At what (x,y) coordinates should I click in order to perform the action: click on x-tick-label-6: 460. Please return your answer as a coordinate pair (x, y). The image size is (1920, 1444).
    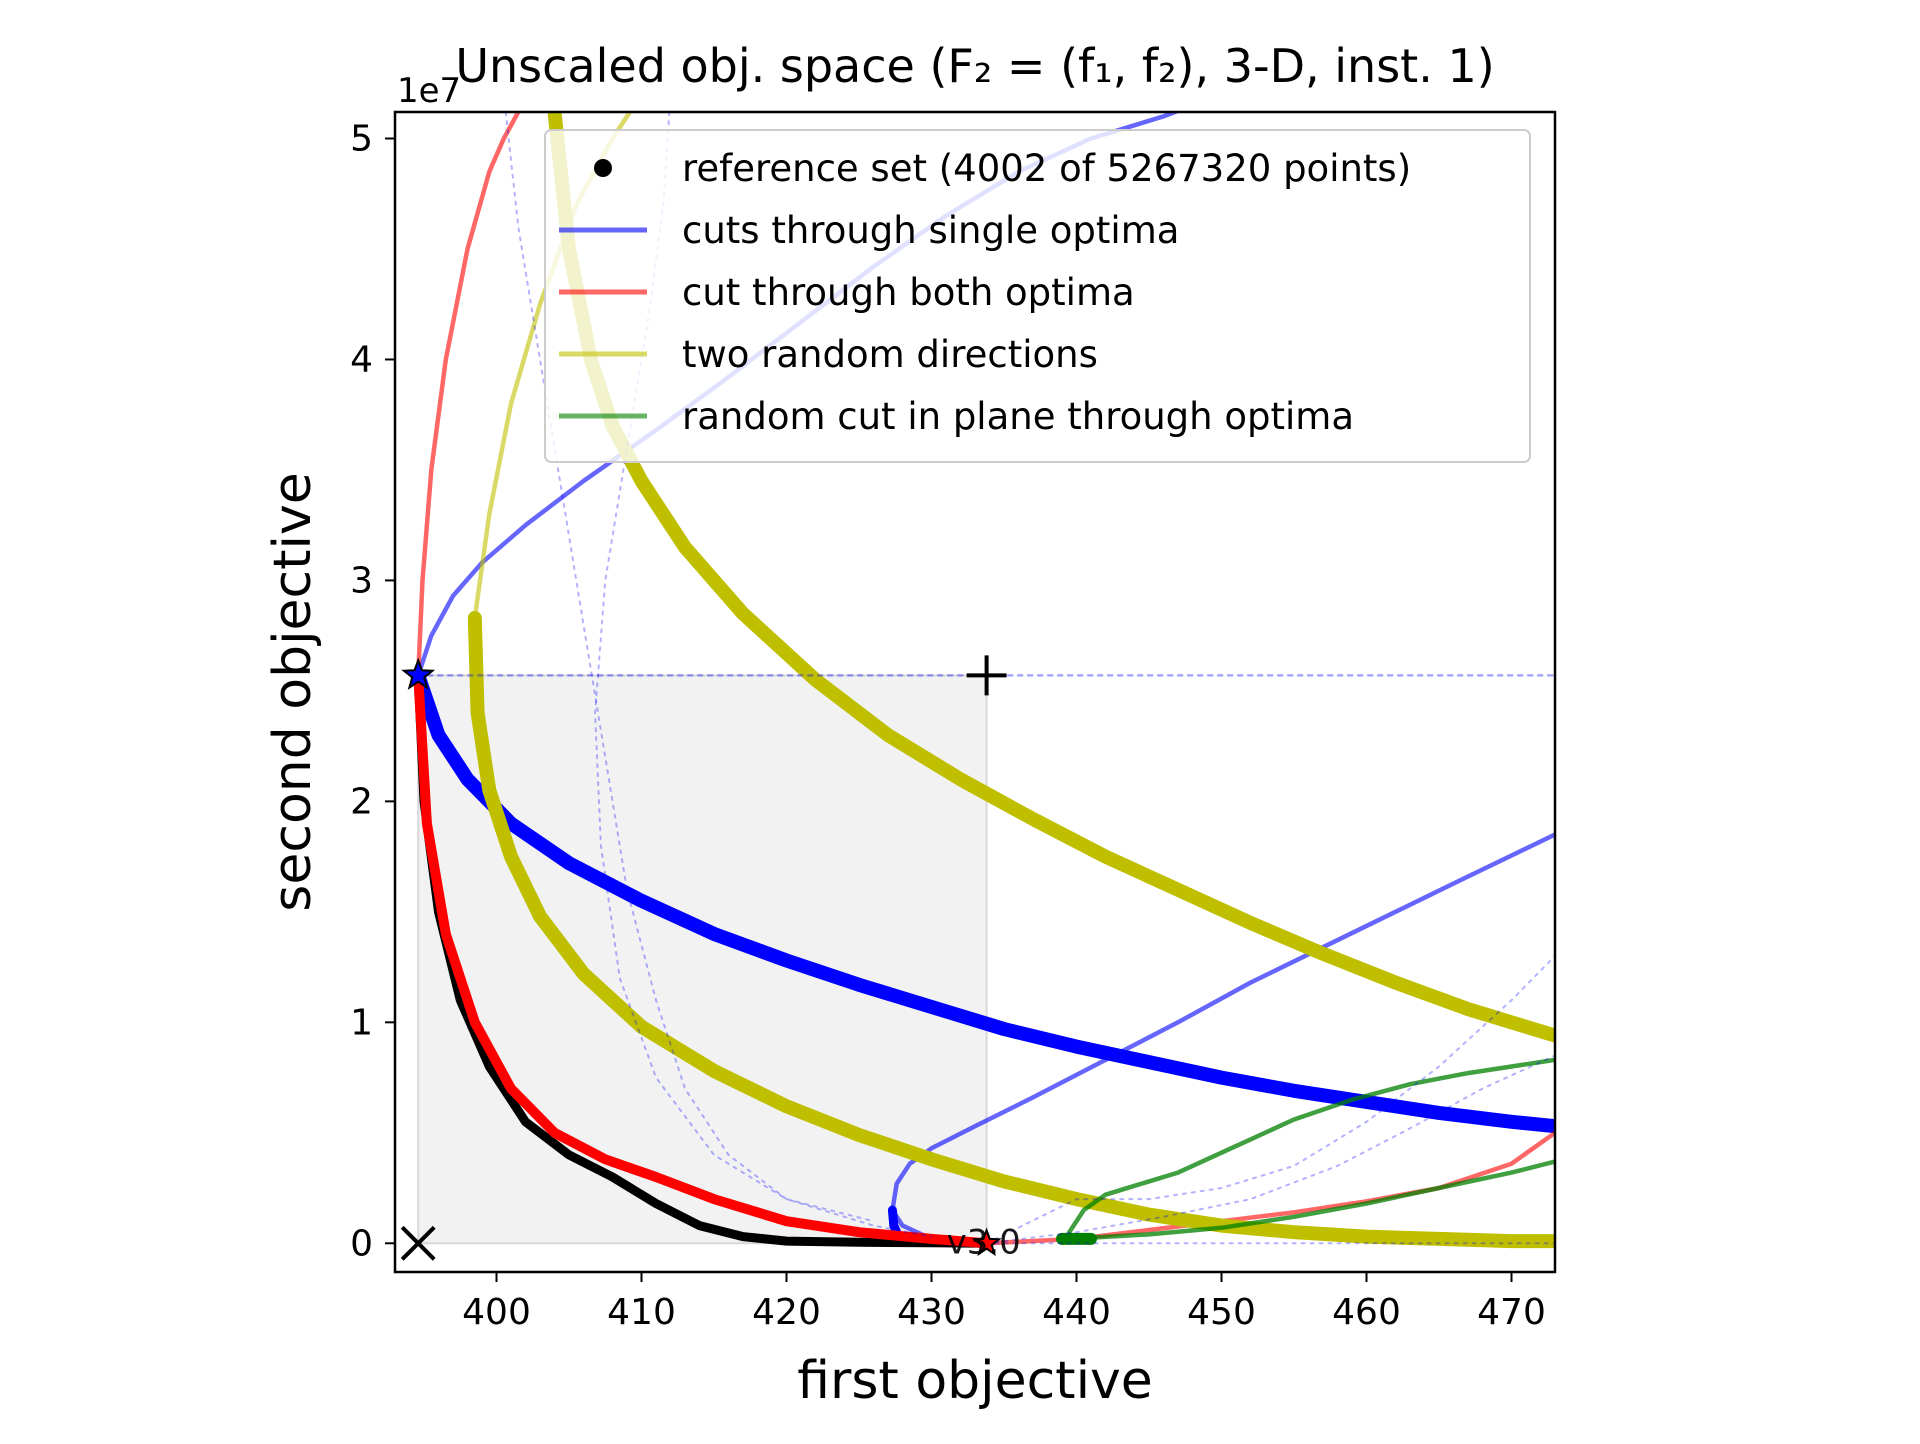
    Looking at the image, I should click on (1366, 1312).